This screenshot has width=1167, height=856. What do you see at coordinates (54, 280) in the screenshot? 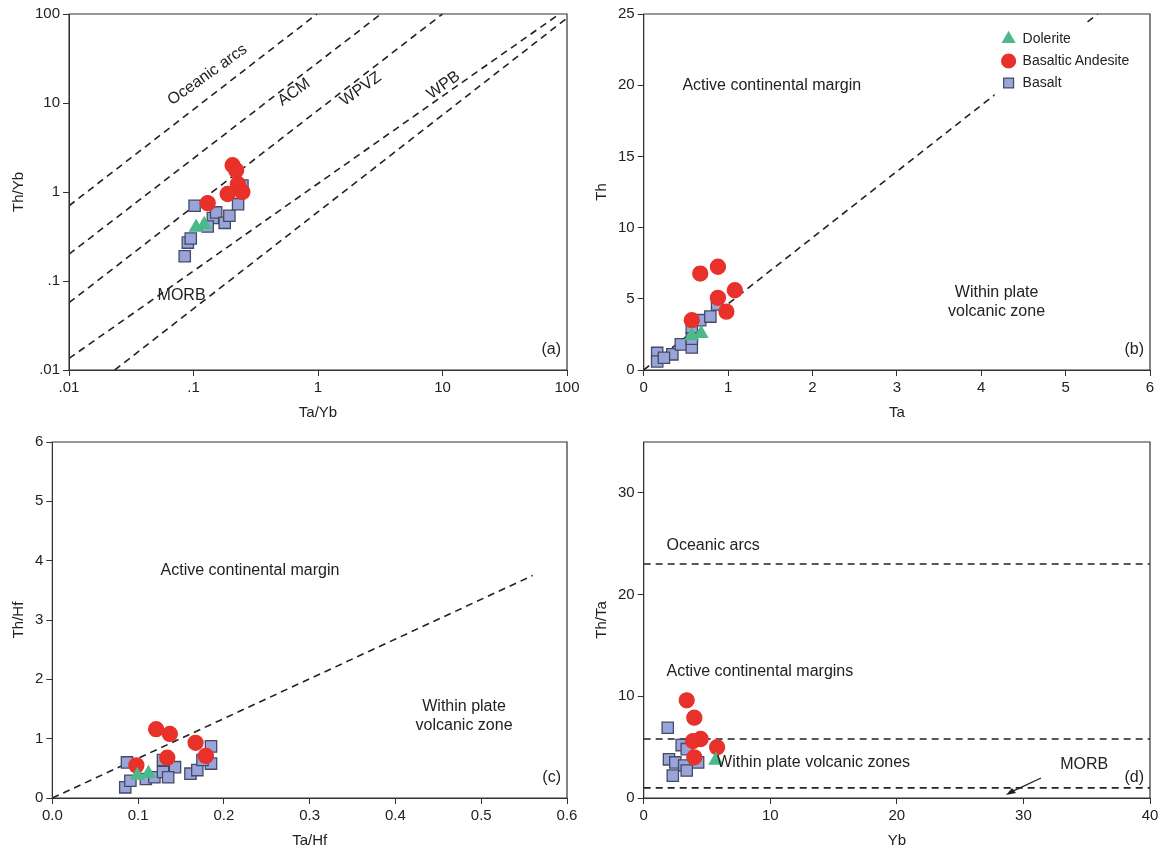
I see `y-tick-label: .1` at bounding box center [54, 280].